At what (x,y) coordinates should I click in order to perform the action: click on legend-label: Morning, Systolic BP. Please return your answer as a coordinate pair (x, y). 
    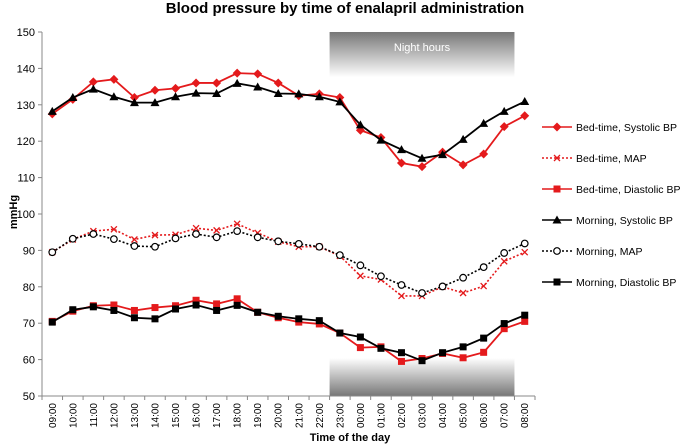
    Looking at the image, I should click on (624, 221).